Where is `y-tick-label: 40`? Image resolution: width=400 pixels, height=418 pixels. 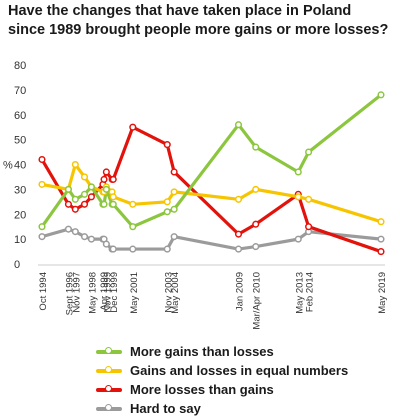 y-tick-label: 40 is located at coordinates (20, 166).